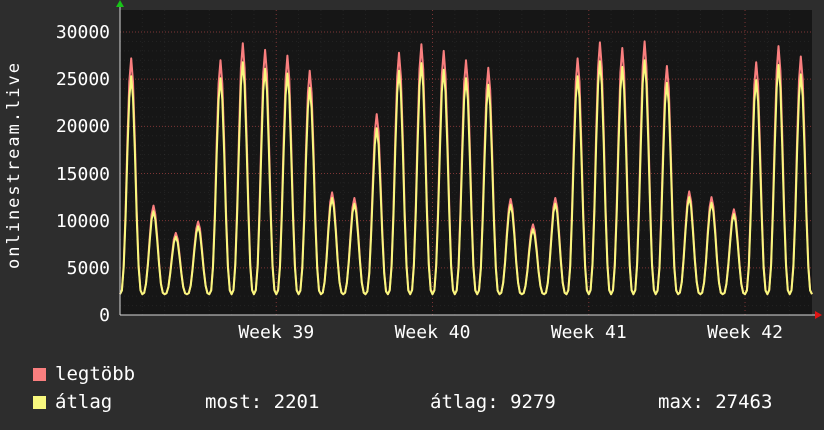  I want to click on legtobb-color-swatch, so click(39, 374).